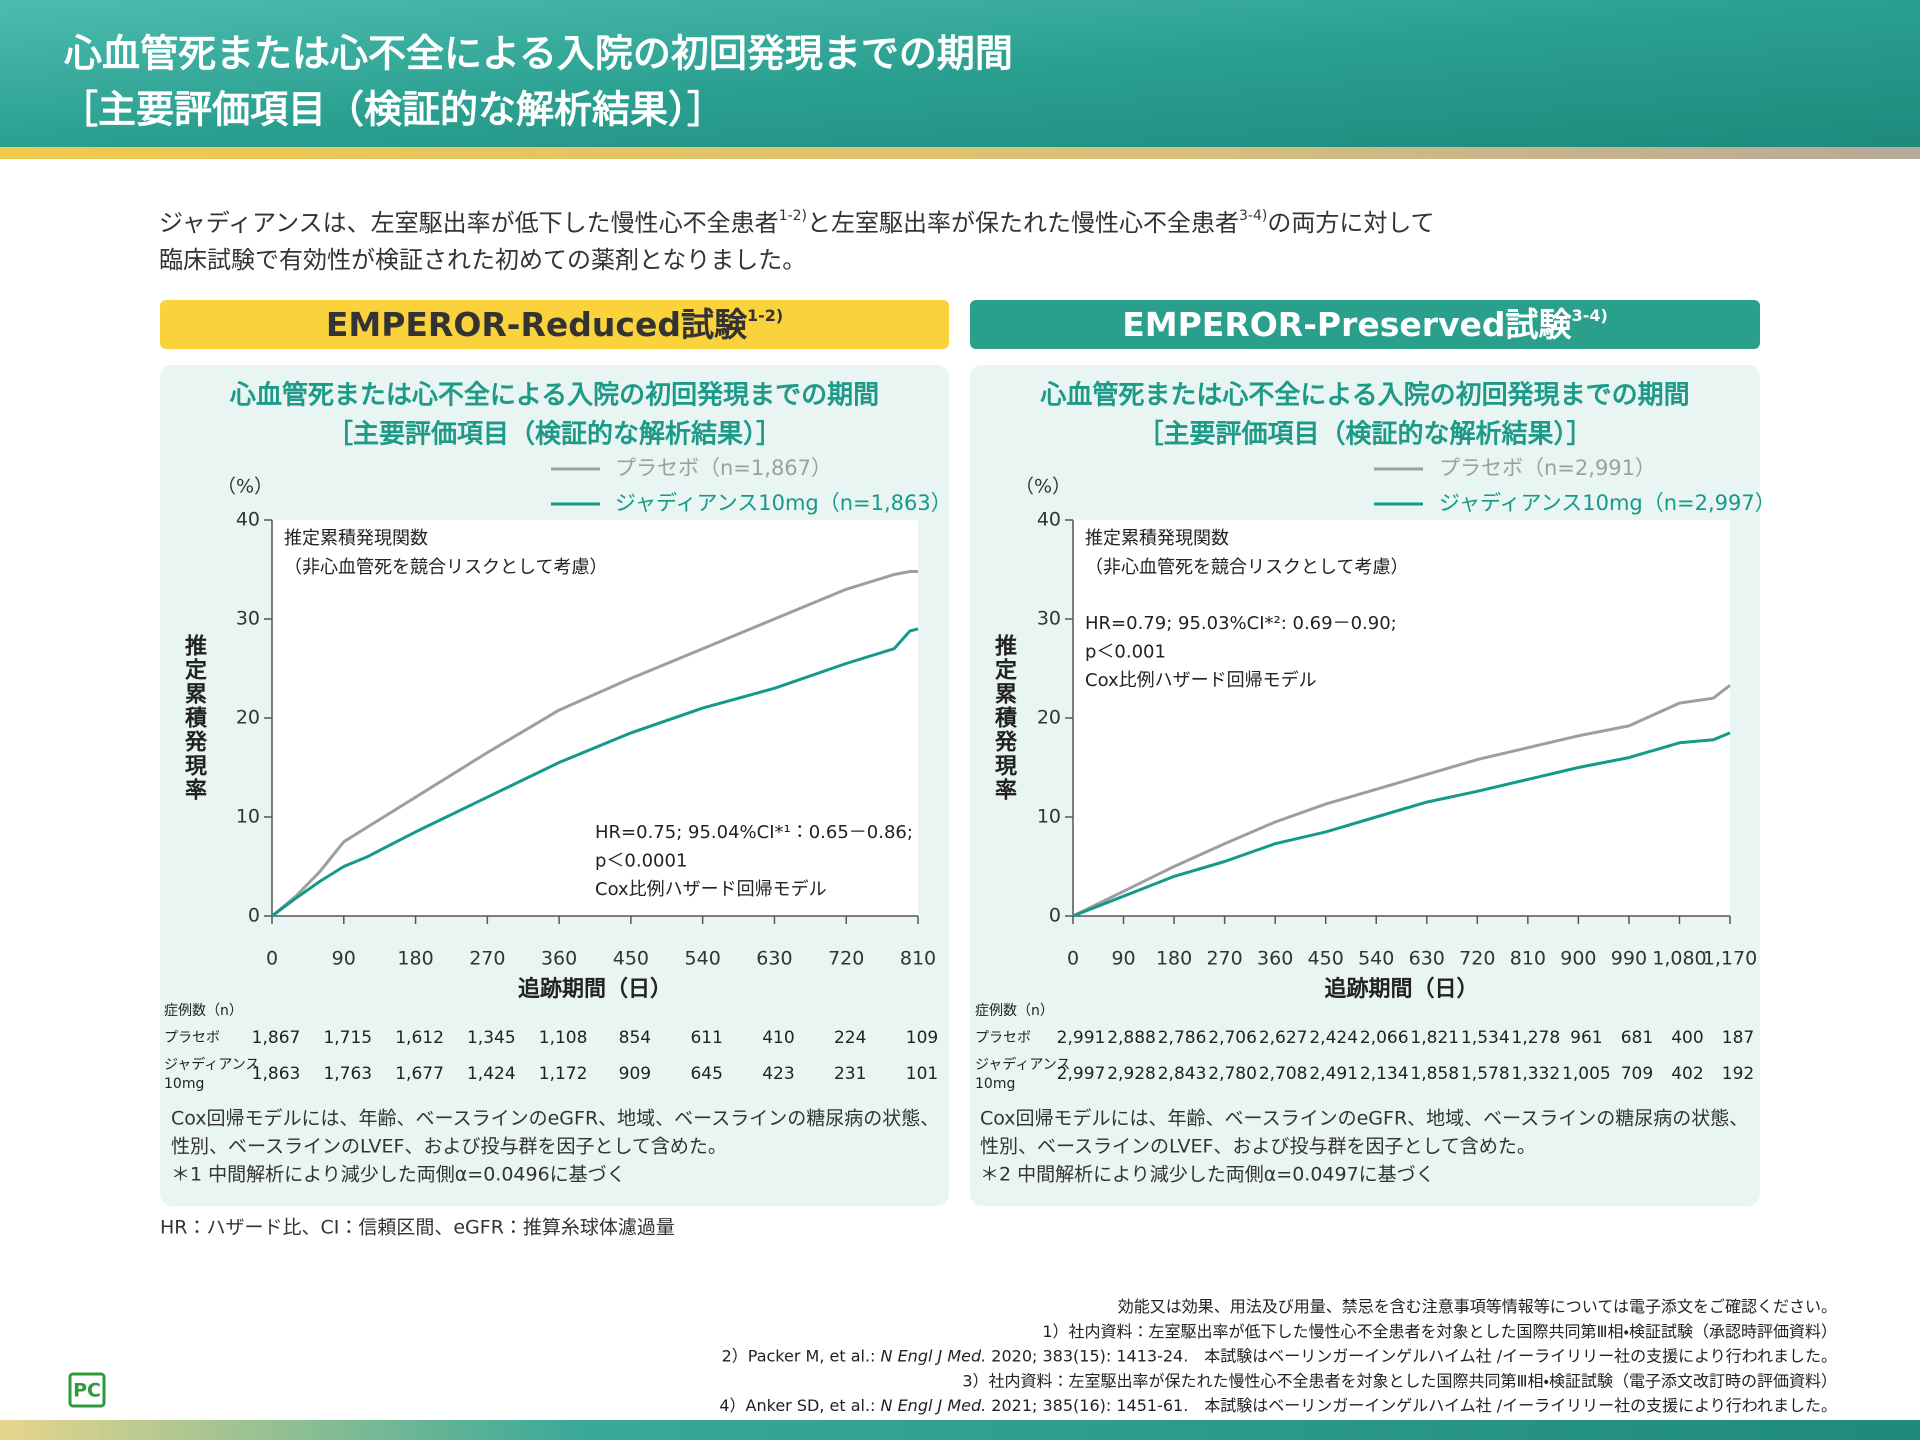 The height and width of the screenshot is (1440, 1920). Describe the element at coordinates (778, 1038) in the screenshot. I see `risk-count: 410` at that location.